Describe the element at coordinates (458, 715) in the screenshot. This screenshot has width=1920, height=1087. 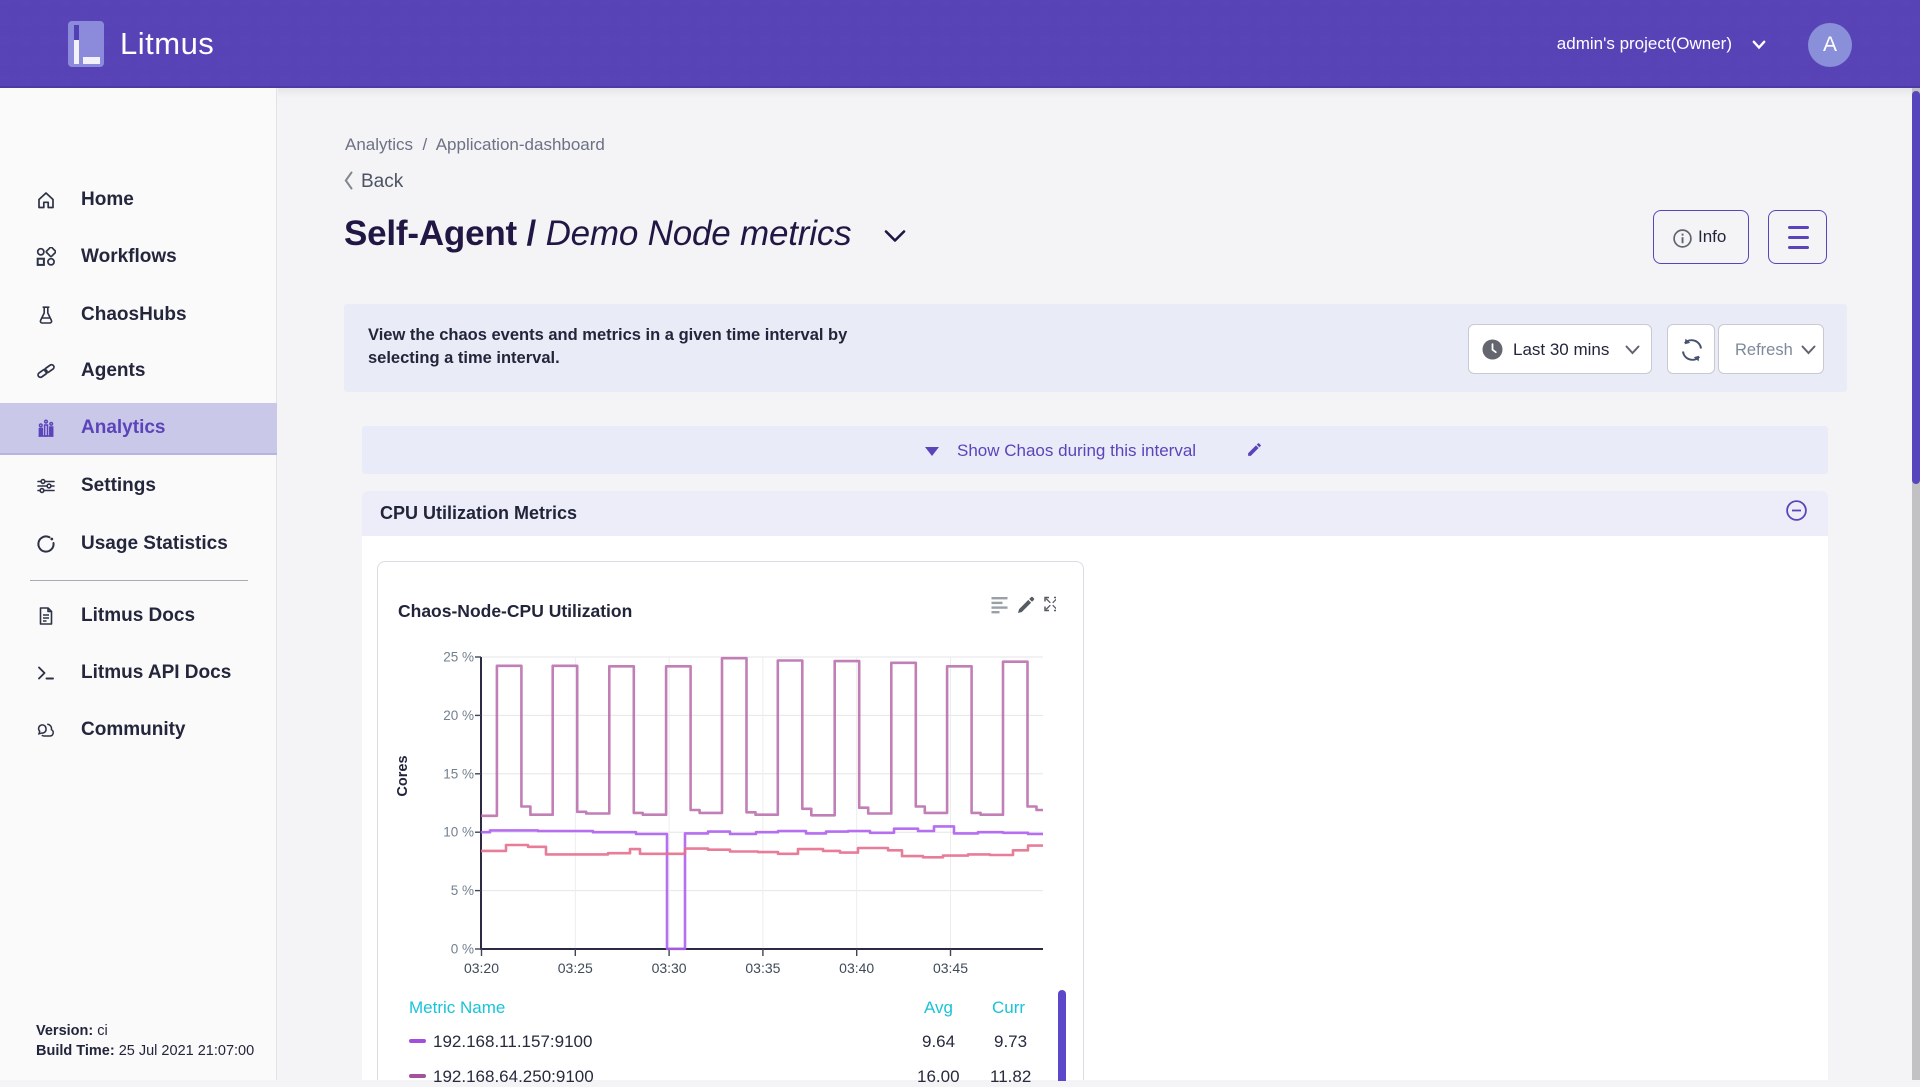
I see `svg-text: 20 %` at that location.